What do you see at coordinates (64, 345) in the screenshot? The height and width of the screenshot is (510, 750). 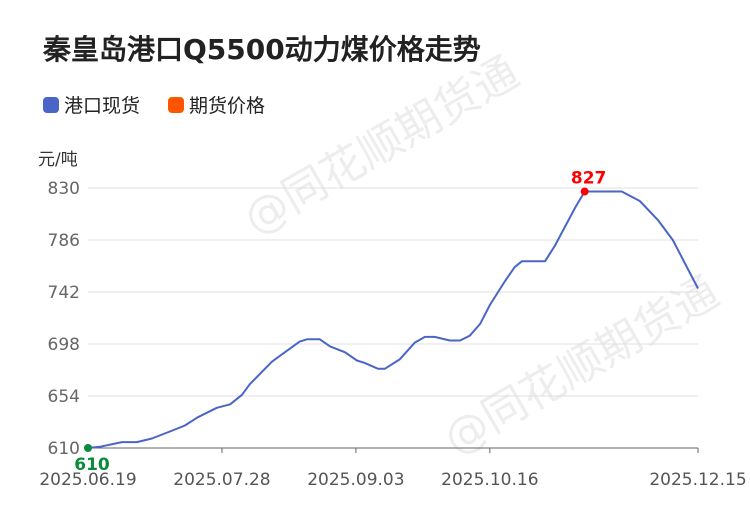 I see `y-tick-label: 698` at bounding box center [64, 345].